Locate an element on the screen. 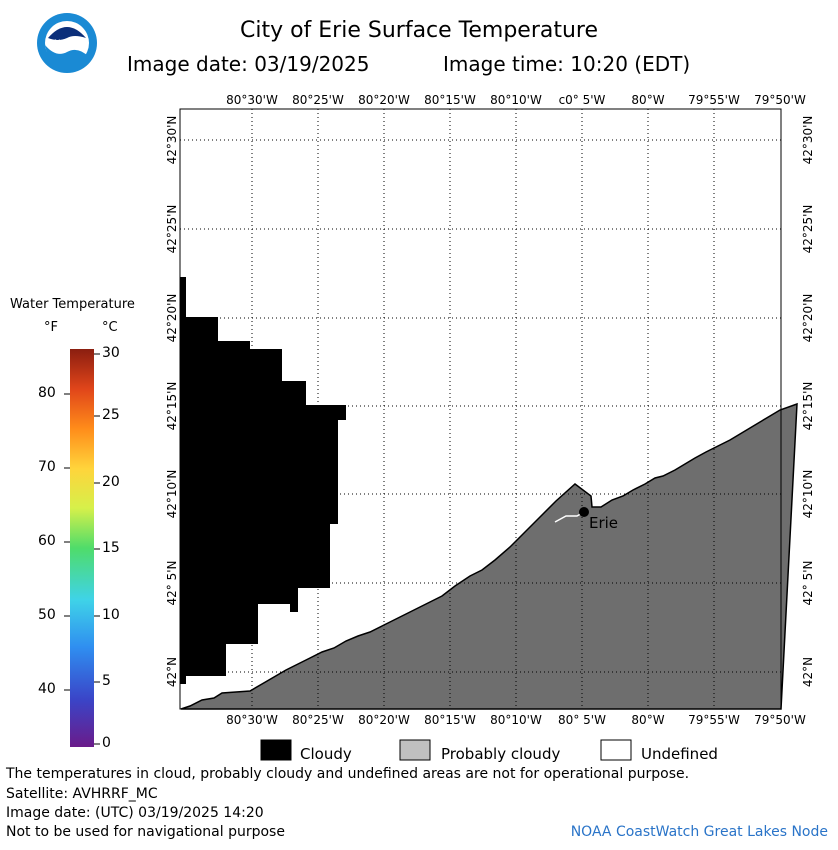 This screenshot has width=838, height=850. tick-f: 40 is located at coordinates (47, 689).